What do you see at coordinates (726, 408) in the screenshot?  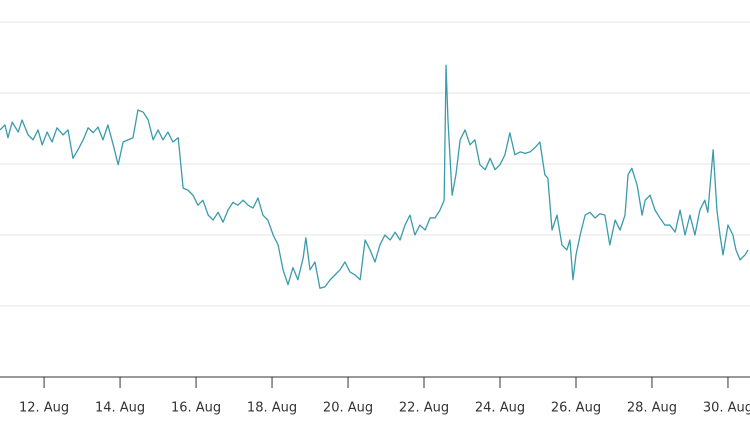 I see `x-tick-label: 30. Aug` at bounding box center [726, 408].